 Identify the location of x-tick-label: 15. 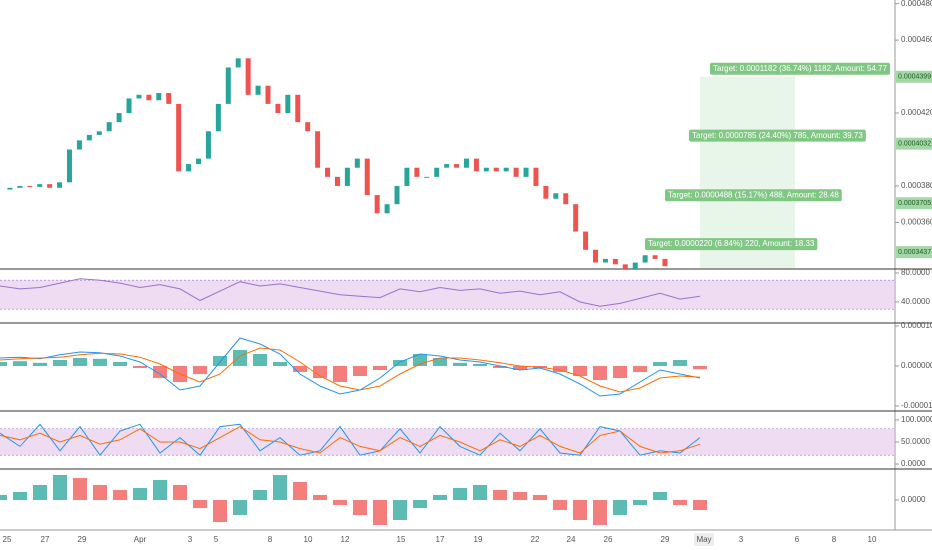
(401, 539).